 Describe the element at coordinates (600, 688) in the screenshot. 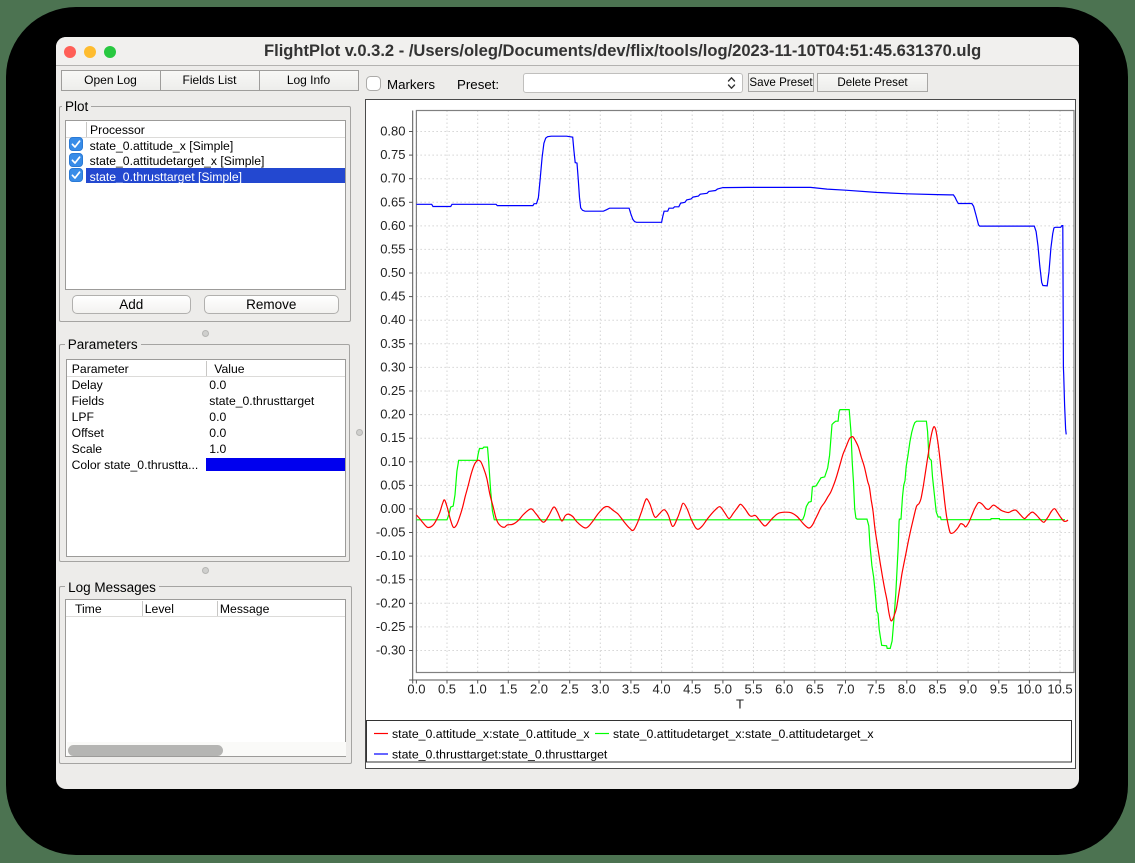

I see `svg-text: 3.0` at that location.